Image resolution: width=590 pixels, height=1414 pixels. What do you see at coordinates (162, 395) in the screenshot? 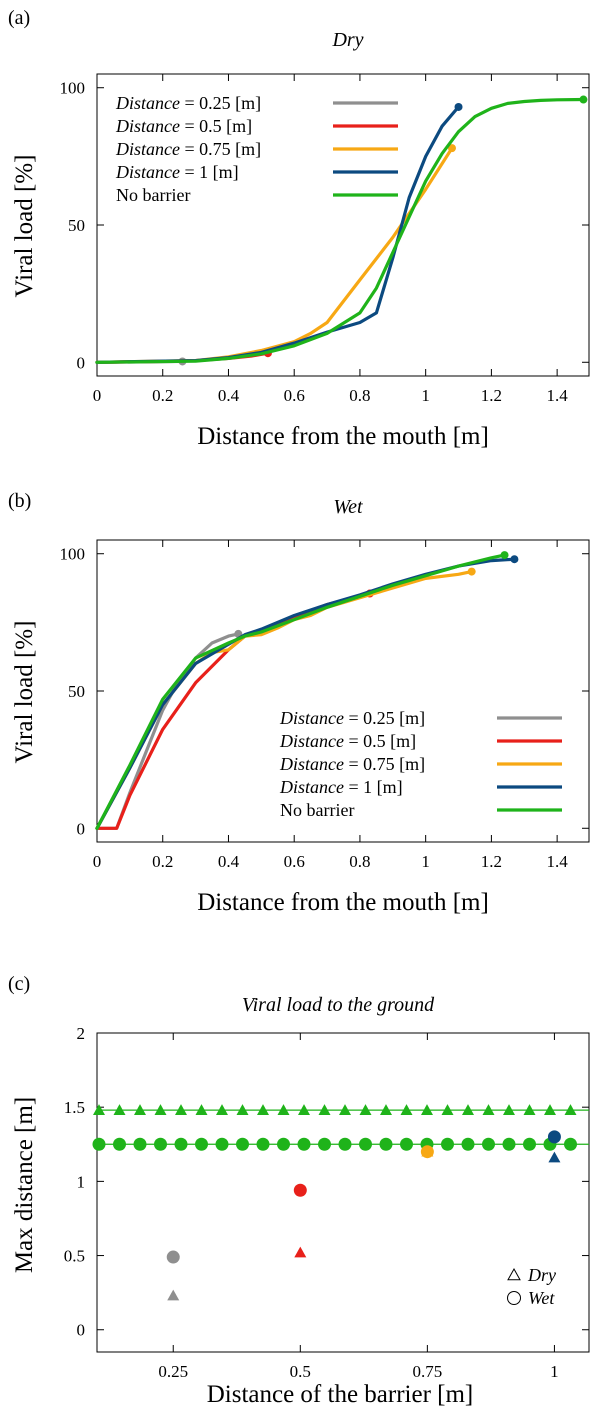
I see `x-tick-label: 0.2` at bounding box center [162, 395].